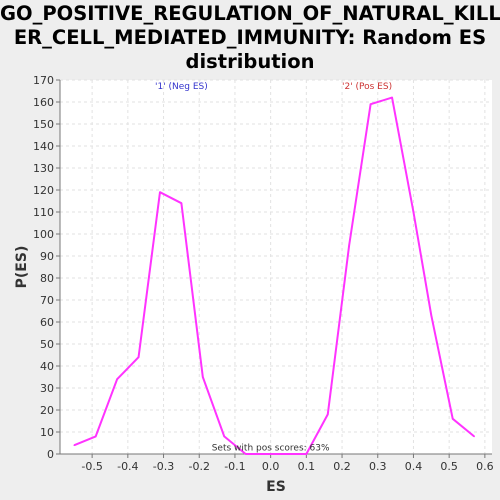 This screenshot has width=500, height=500. Describe the element at coordinates (271, 466) in the screenshot. I see `x-tick-label: 0.0` at that location.